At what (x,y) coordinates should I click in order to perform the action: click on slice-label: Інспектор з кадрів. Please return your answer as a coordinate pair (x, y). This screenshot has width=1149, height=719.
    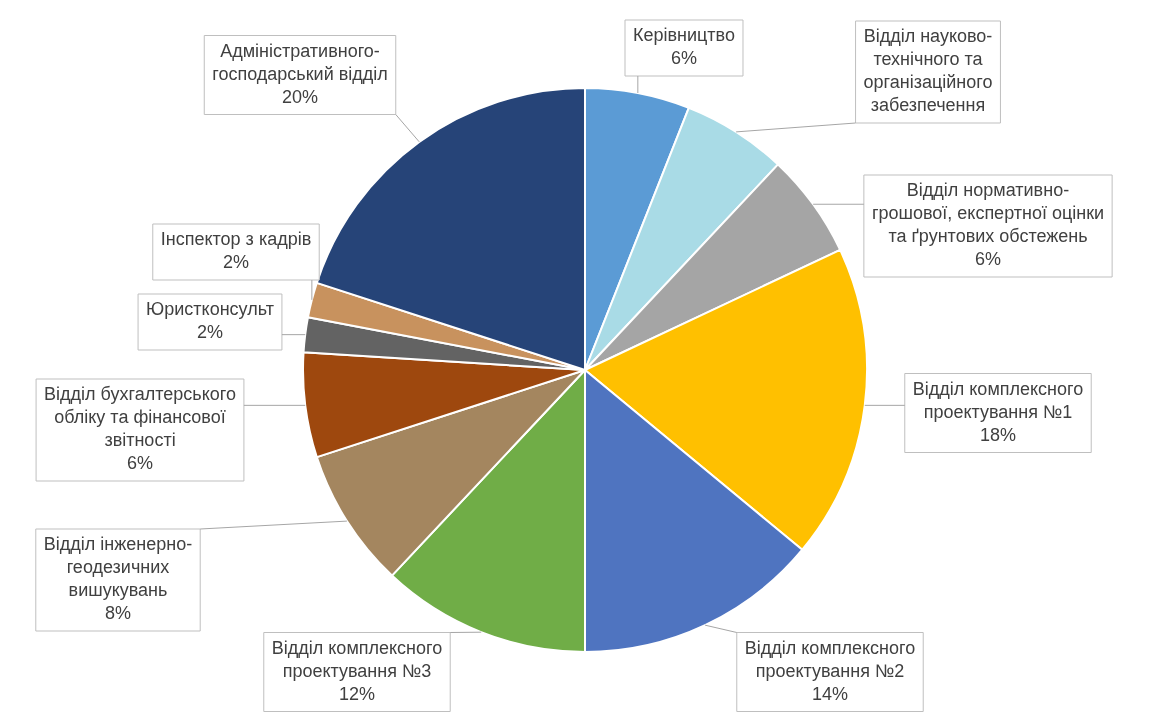
    Looking at the image, I should click on (236, 239).